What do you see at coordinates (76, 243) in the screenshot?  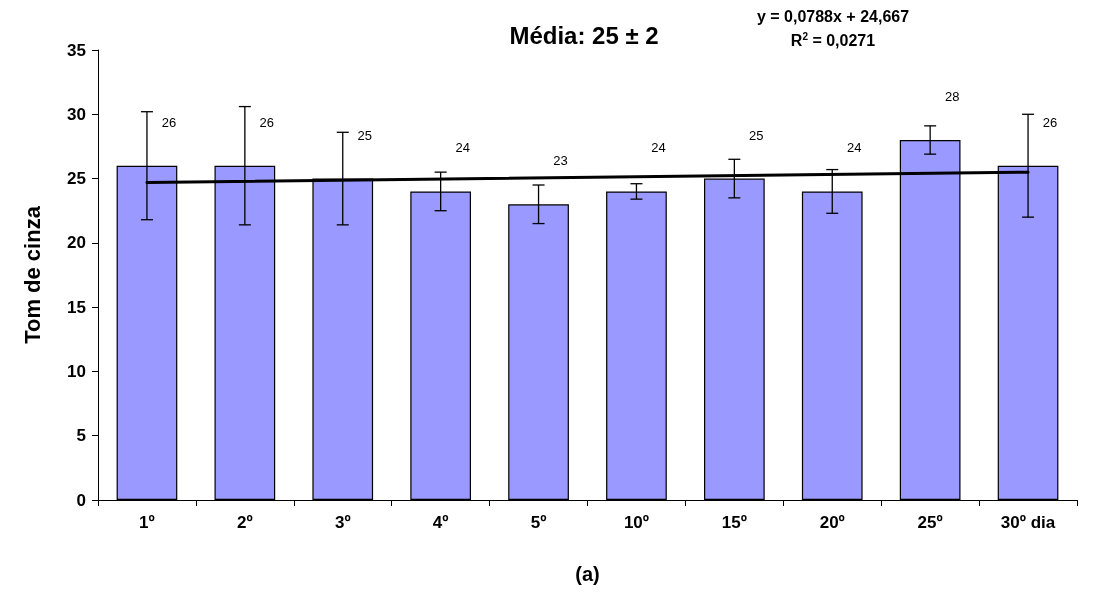 I see `y-tick-label: 20` at bounding box center [76, 243].